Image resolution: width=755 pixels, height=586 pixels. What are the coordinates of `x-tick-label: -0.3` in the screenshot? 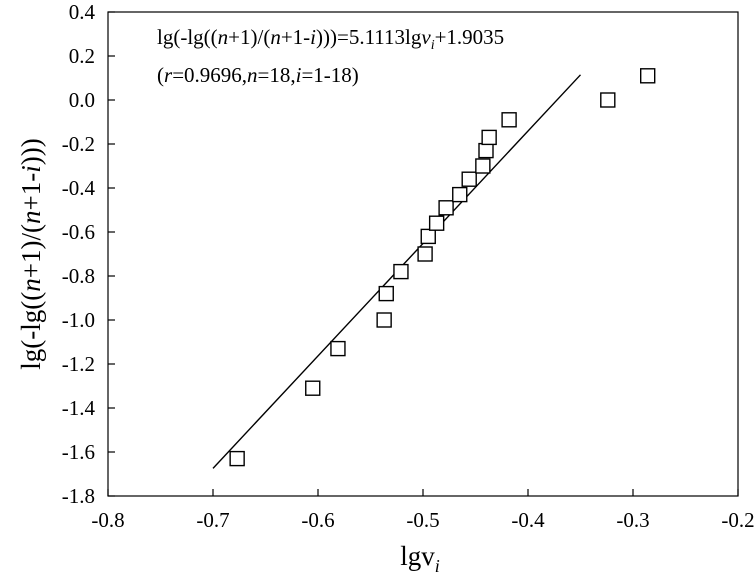 It's located at (632, 520).